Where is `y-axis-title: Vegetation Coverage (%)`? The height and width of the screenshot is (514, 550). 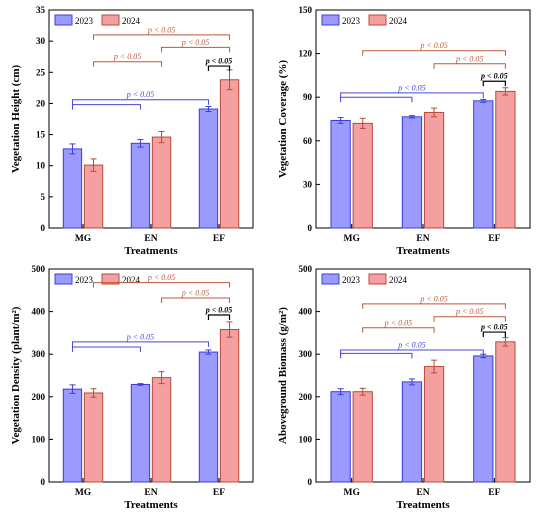 y-axis-title: Vegetation Coverage (%) is located at coordinates (283, 119).